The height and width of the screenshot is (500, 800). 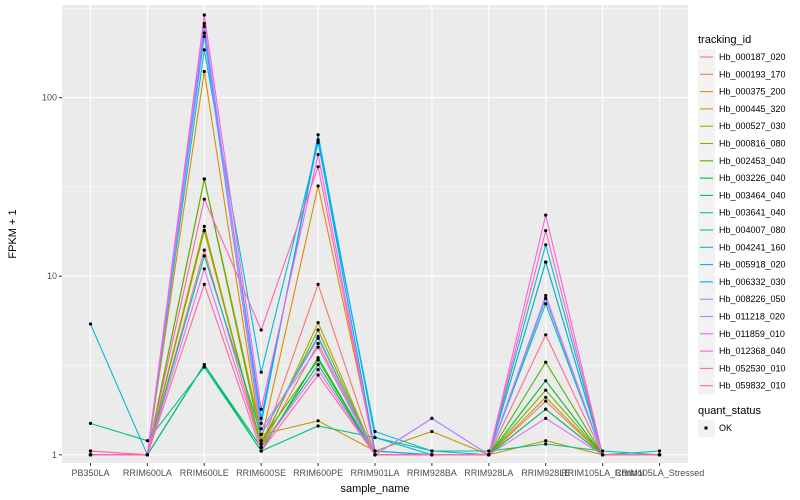 What do you see at coordinates (752, 74) in the screenshot?
I see `legend-label: Hb_000193_170` at bounding box center [752, 74].